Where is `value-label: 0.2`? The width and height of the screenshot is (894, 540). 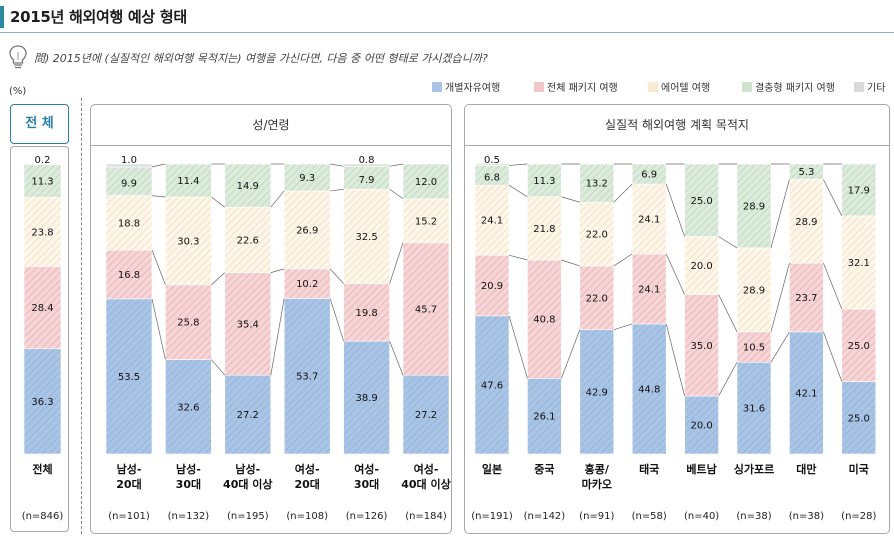 value-label: 0.2 is located at coordinates (43, 160).